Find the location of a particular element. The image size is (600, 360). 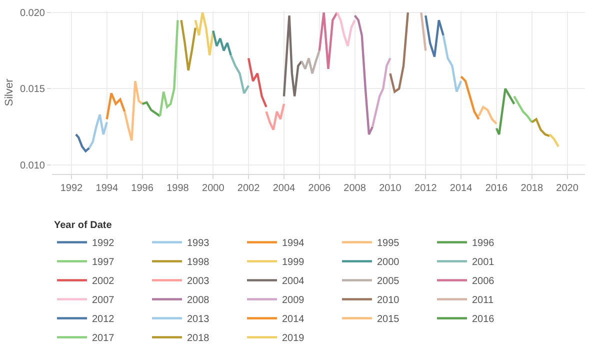

x-tick-label: 2020 is located at coordinates (567, 188).